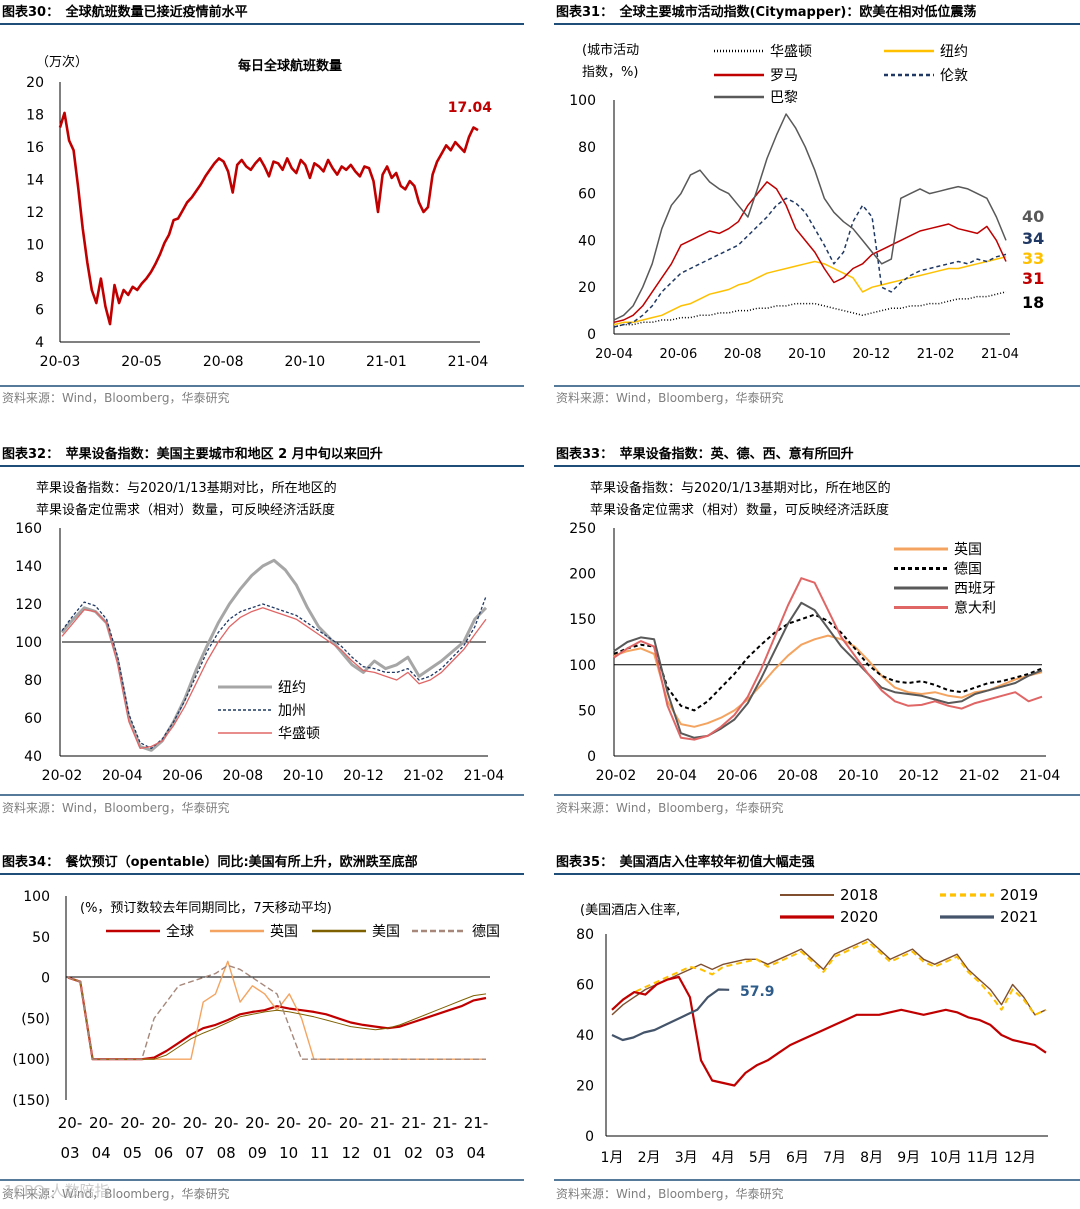 The image size is (1080, 1209). Describe the element at coordinates (28, 529) in the screenshot. I see `y-tick-label: 160` at that location.